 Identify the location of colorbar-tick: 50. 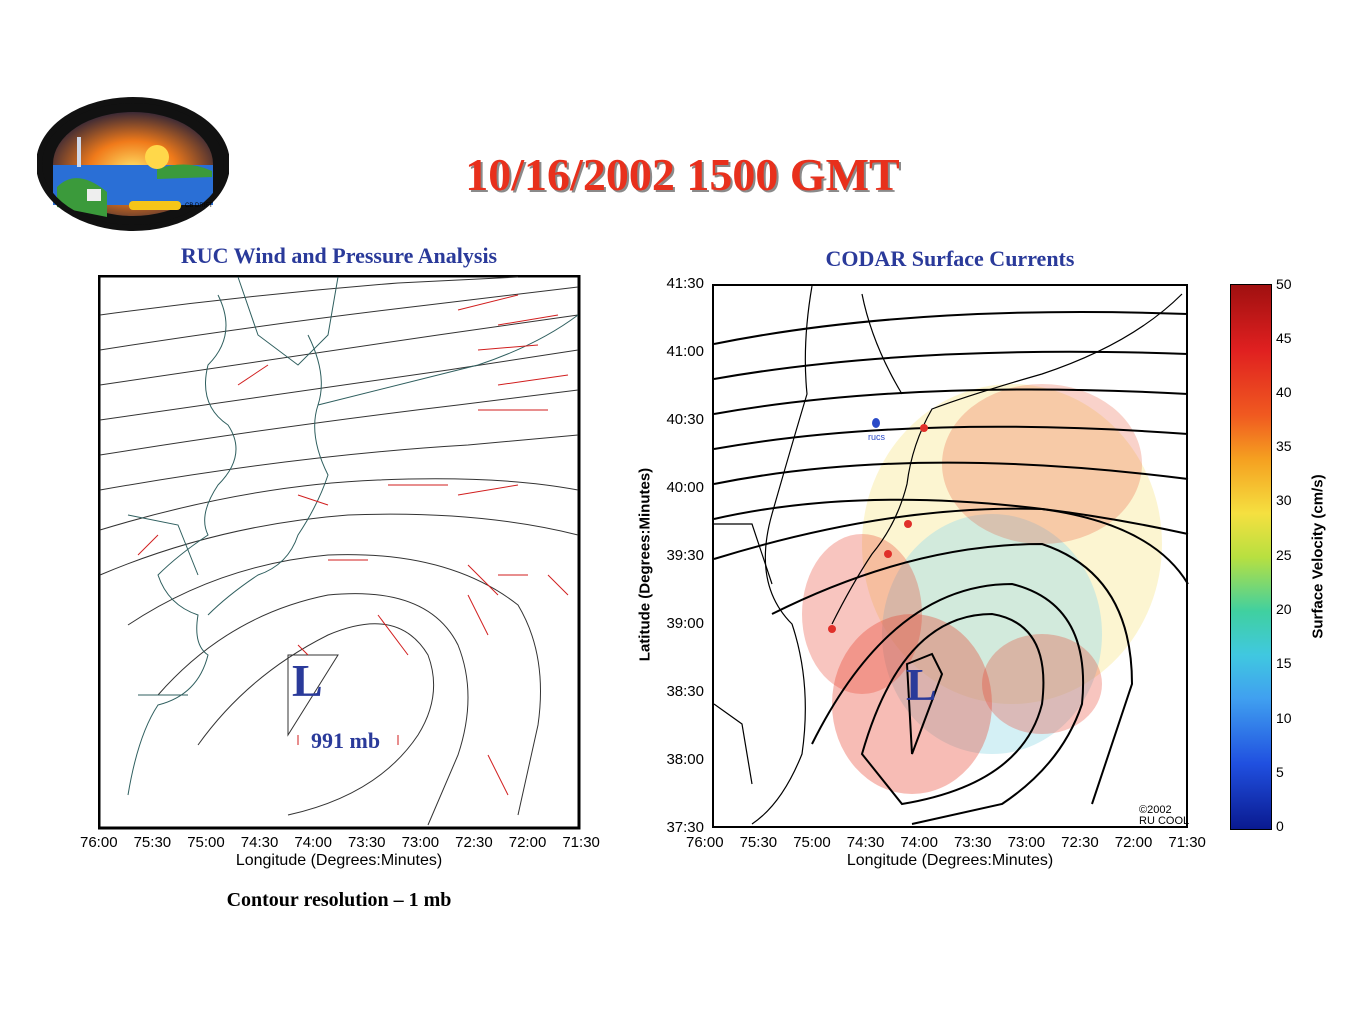
(1284, 284).